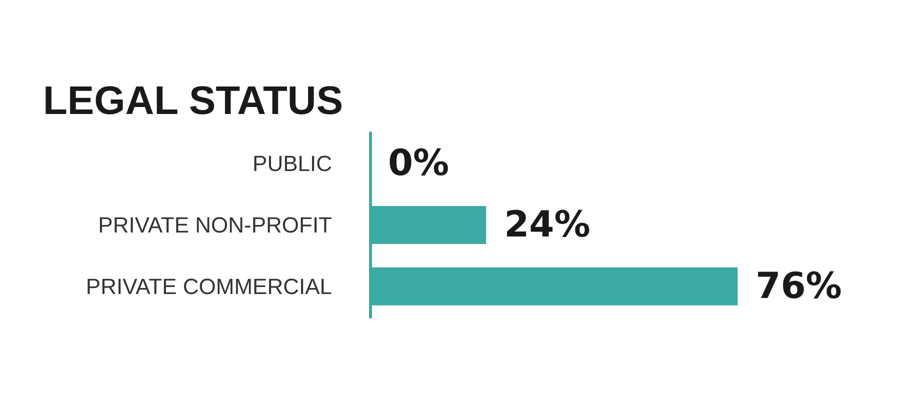 Image resolution: width=900 pixels, height=400 pixels. I want to click on data-label: 76%, so click(799, 286).